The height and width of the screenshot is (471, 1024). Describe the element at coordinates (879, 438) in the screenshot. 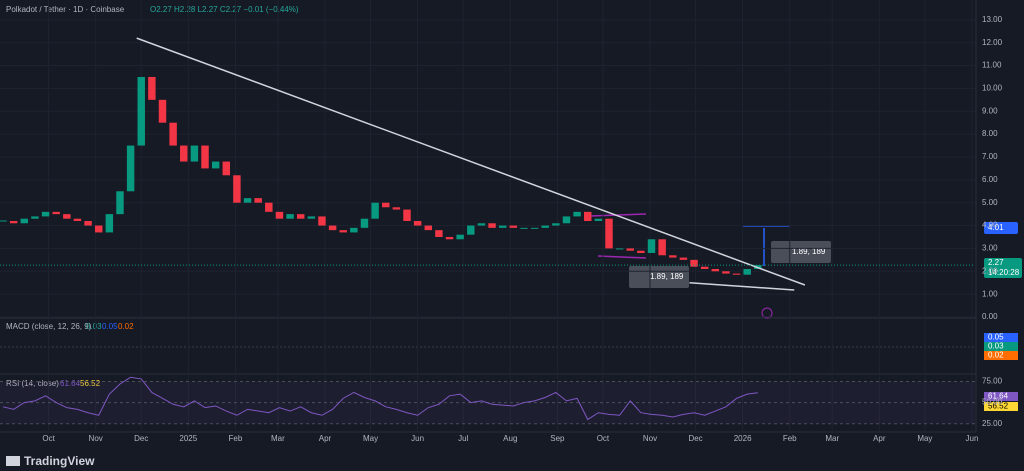

I see `x-tick-label: Apr` at that location.